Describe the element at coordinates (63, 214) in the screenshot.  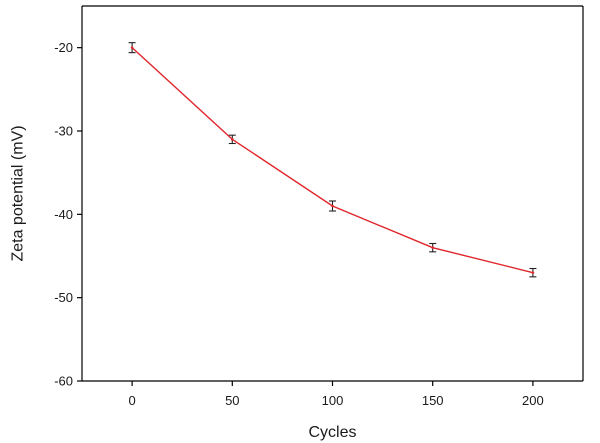
I see `y-tick-label: -40` at that location.